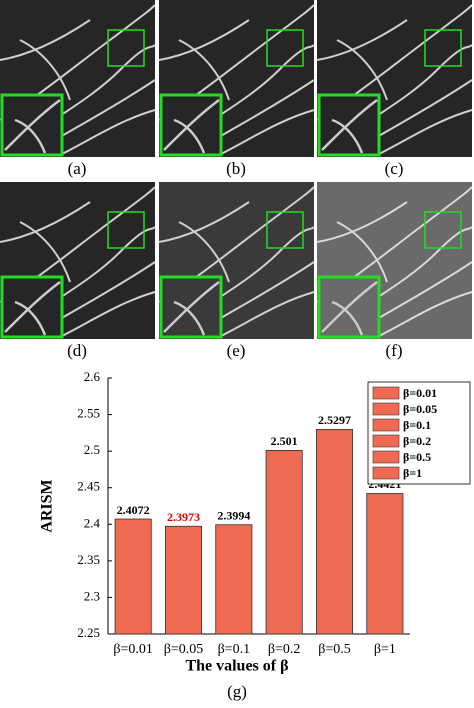 Image resolution: width=474 pixels, height=708 pixels. I want to click on legend-label: β=0.1, so click(417, 425).